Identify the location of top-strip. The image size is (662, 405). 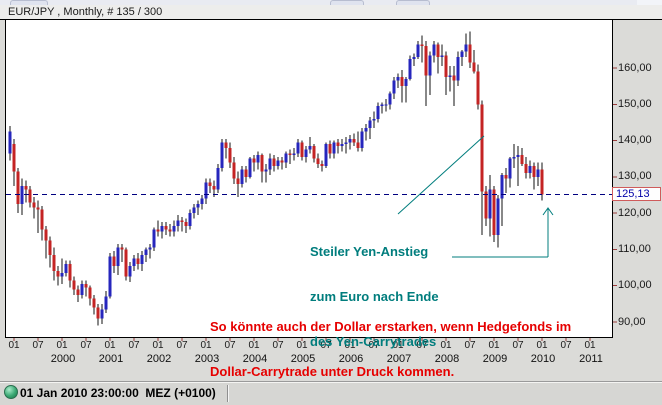
(331, 4).